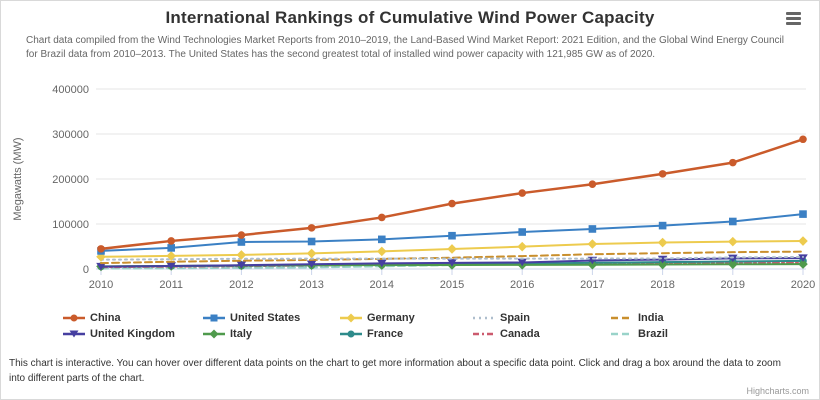  What do you see at coordinates (385, 334) in the screenshot?
I see `legend-label: France` at bounding box center [385, 334].